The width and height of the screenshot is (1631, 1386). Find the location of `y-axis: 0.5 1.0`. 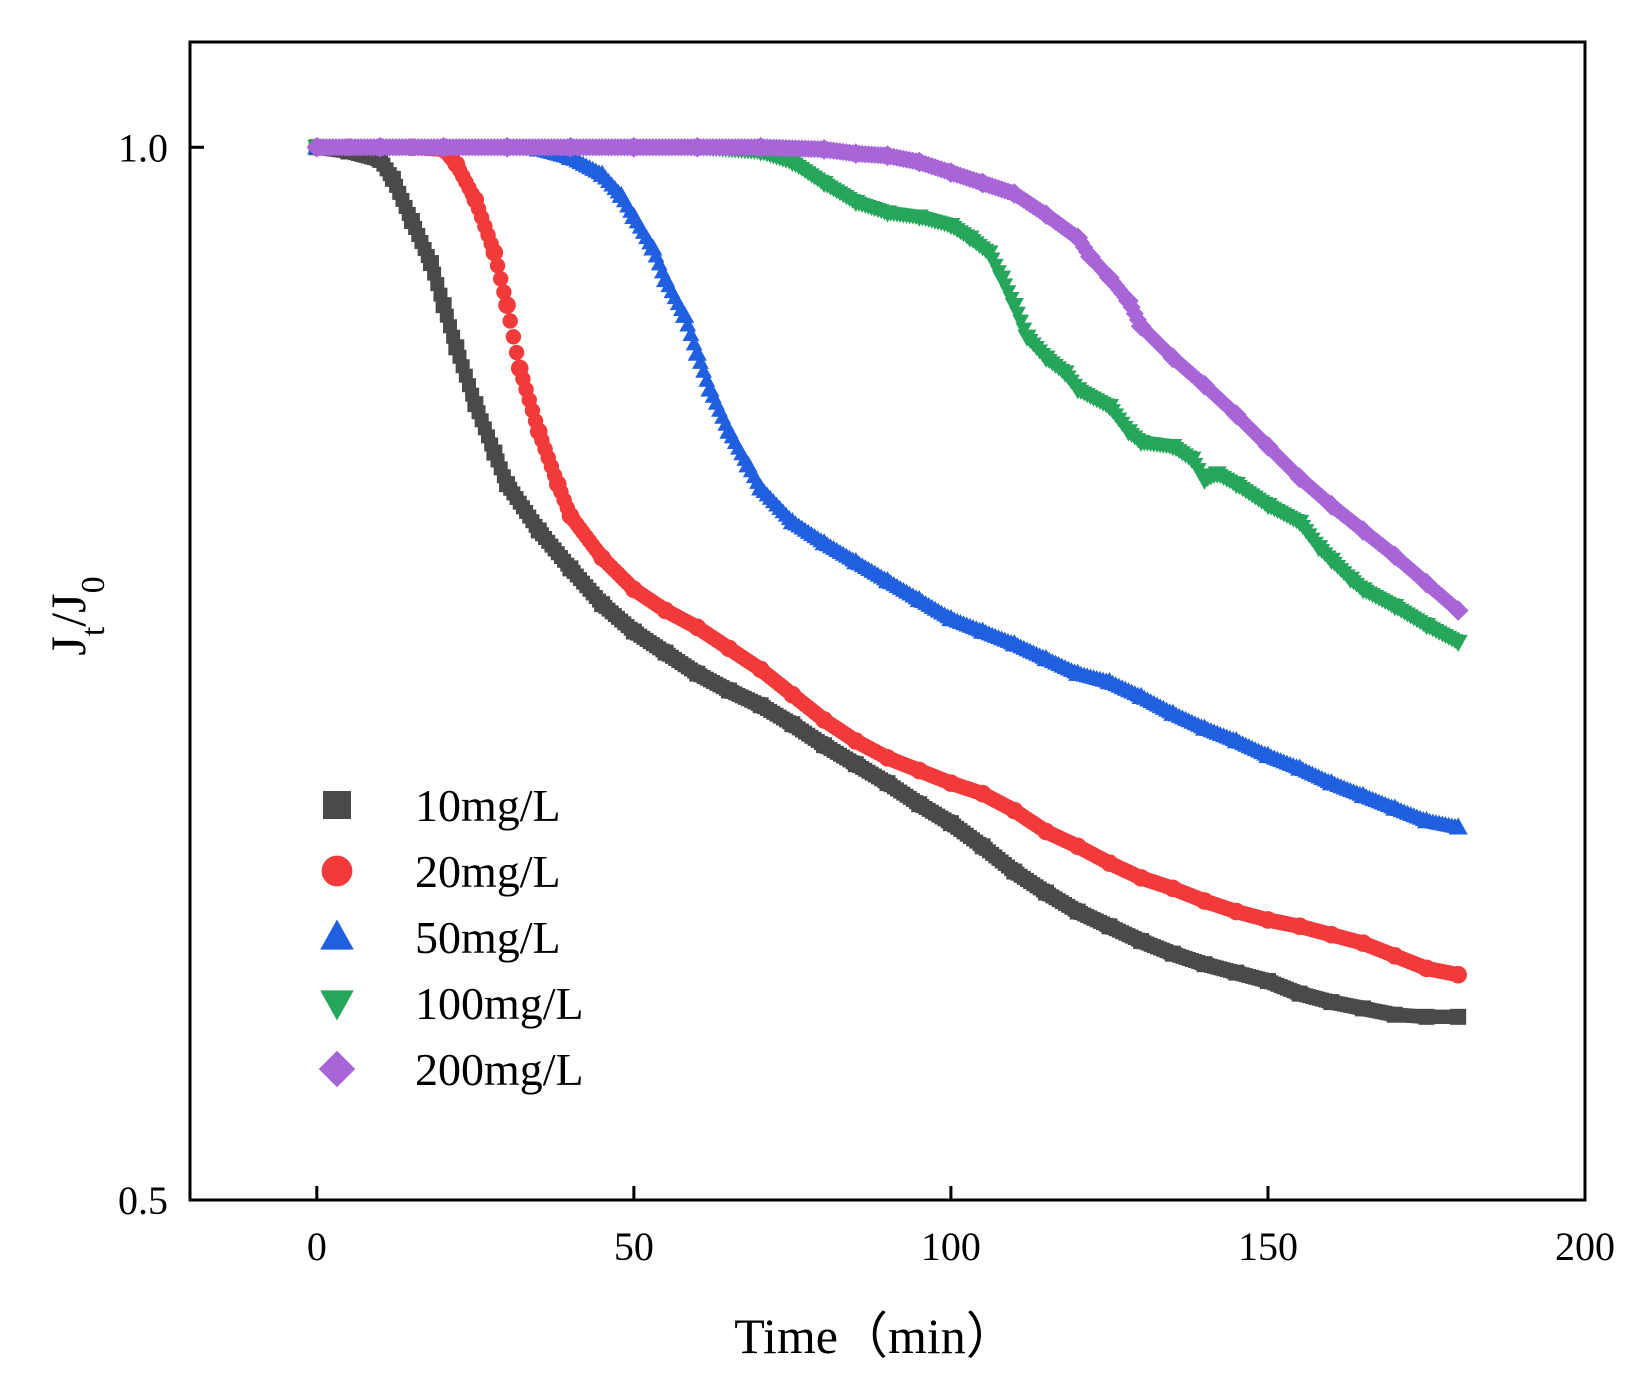

y-axis: 0.5 1.0 is located at coordinates (161, 674).